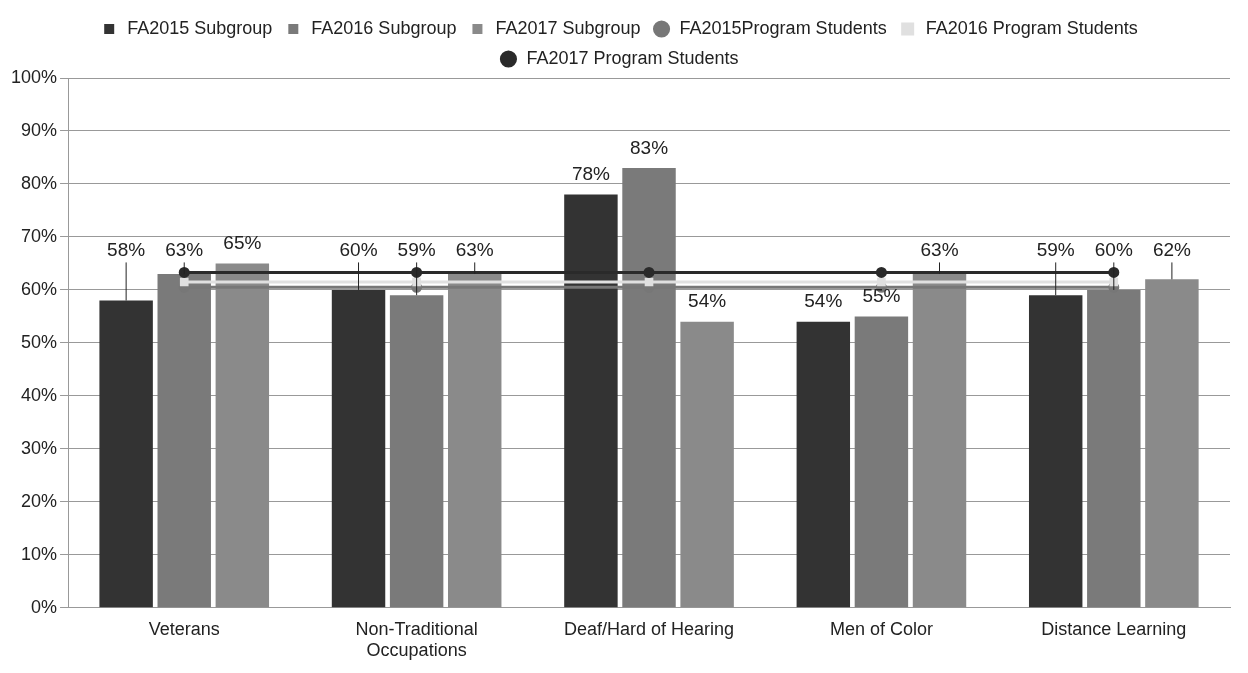  I want to click on y-tick-label: 80%, so click(39, 182).